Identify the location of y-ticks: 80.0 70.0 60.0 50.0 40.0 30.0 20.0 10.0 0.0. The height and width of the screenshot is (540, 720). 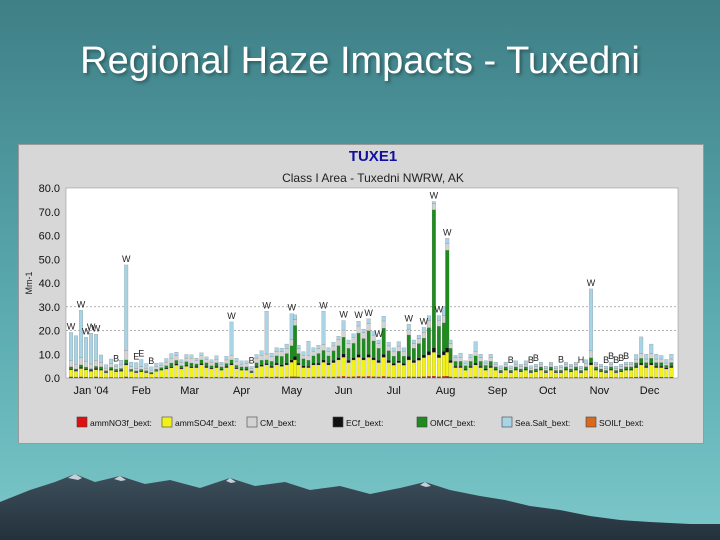
(49, 284).